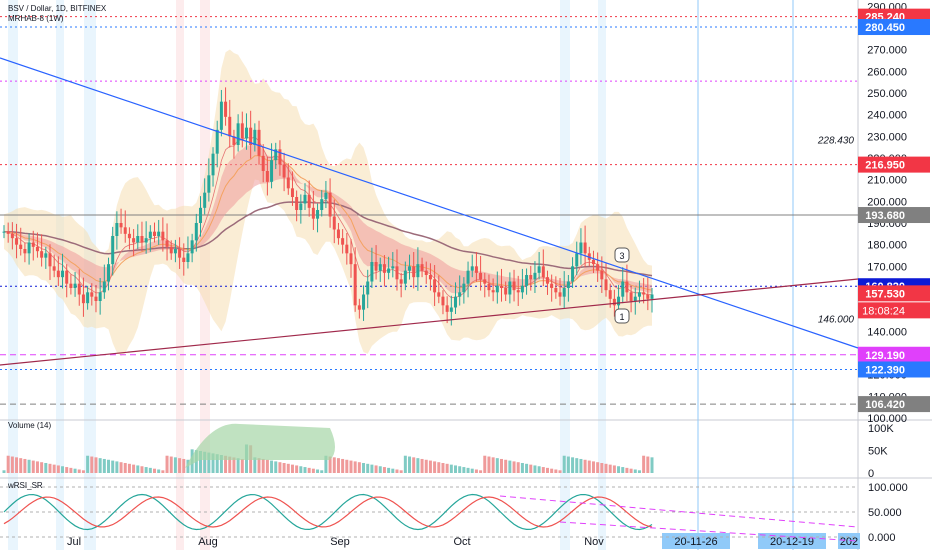  Describe the element at coordinates (461, 542) in the screenshot. I see `time-axis-label: Oct` at that location.